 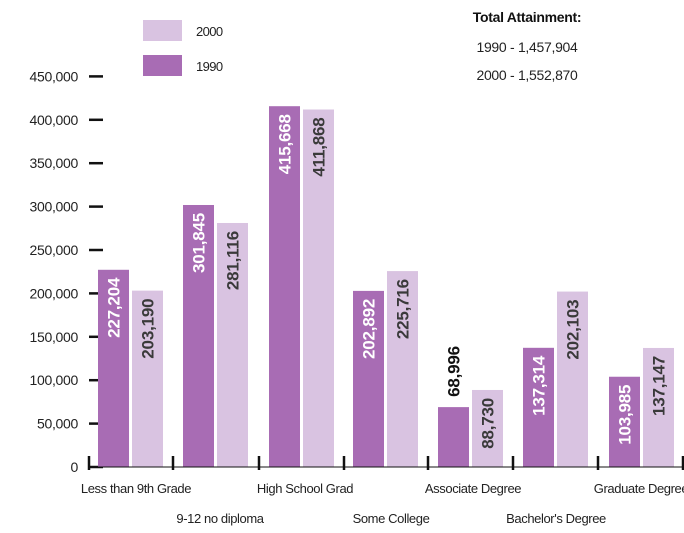 What do you see at coordinates (369, 329) in the screenshot?
I see `data-label-1990: 202,892` at bounding box center [369, 329].